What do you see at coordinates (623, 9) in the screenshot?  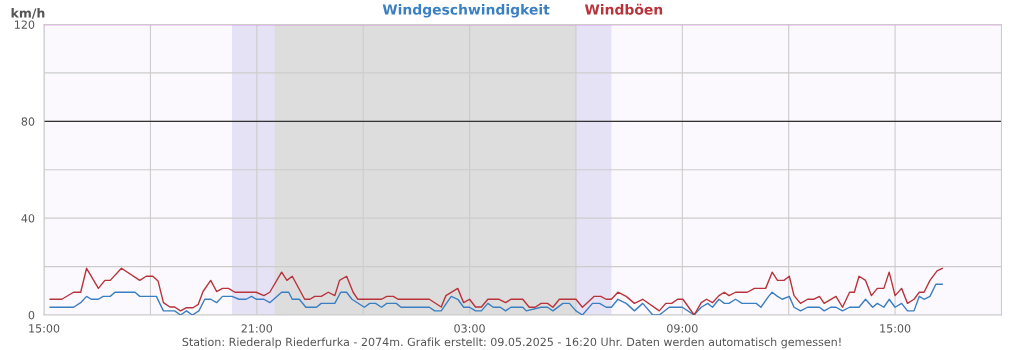 I see `text: Windböen` at bounding box center [623, 9].